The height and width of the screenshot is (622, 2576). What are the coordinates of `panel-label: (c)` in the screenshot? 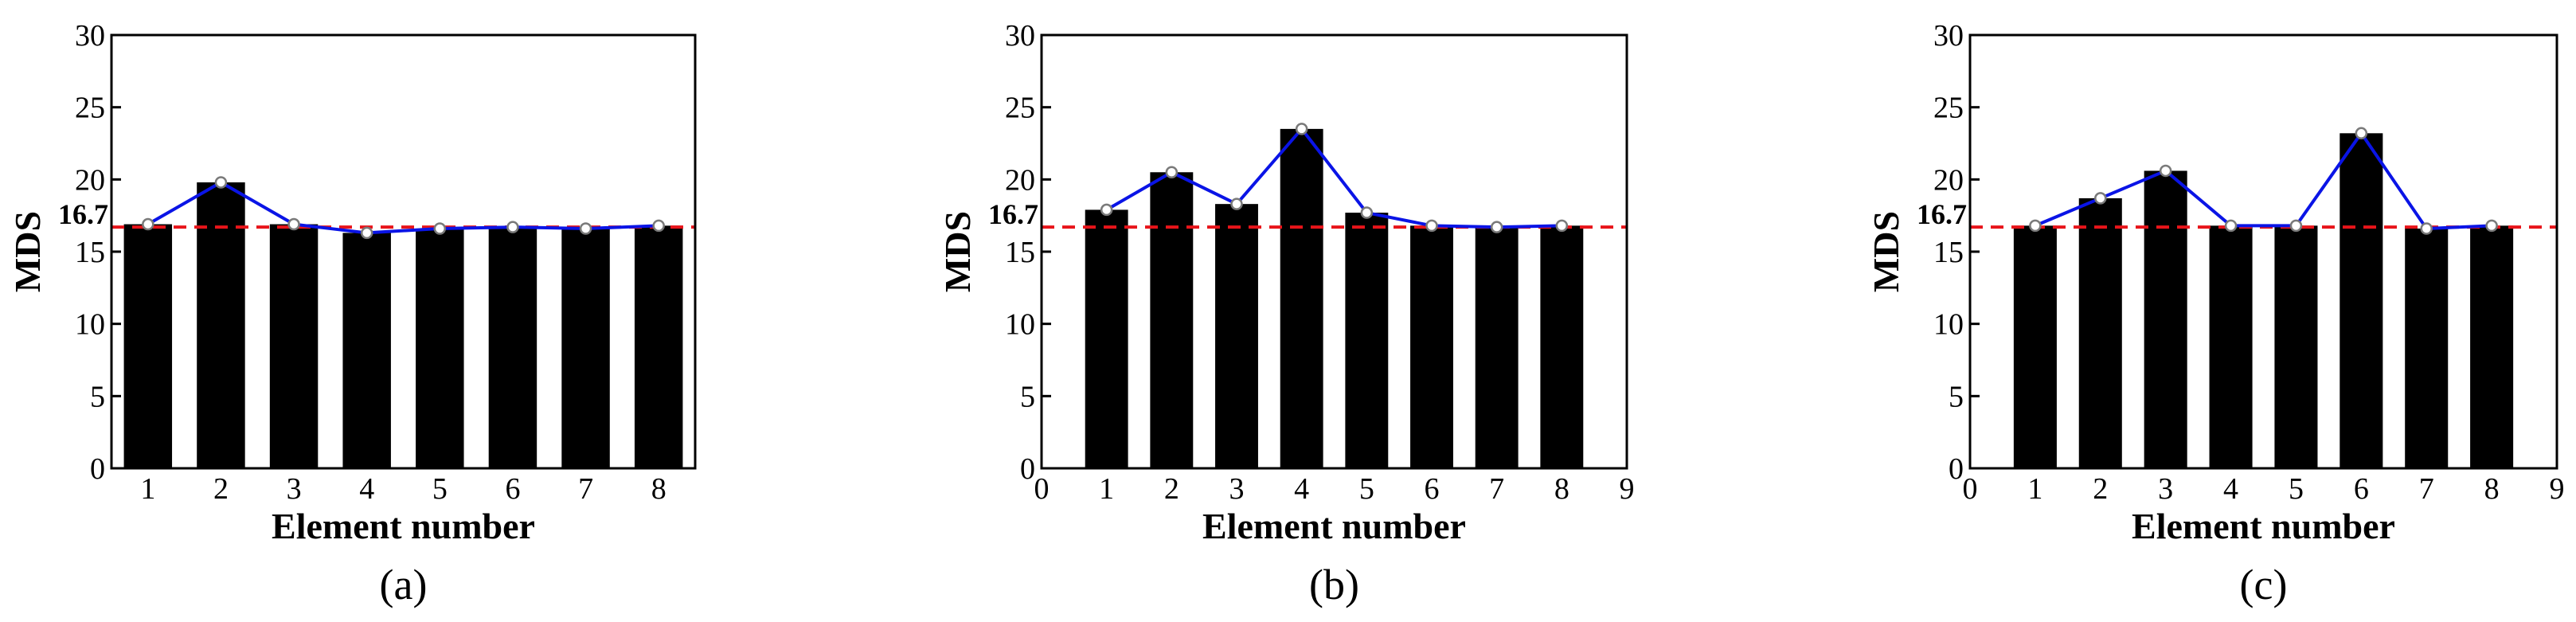 It's located at (2264, 584).